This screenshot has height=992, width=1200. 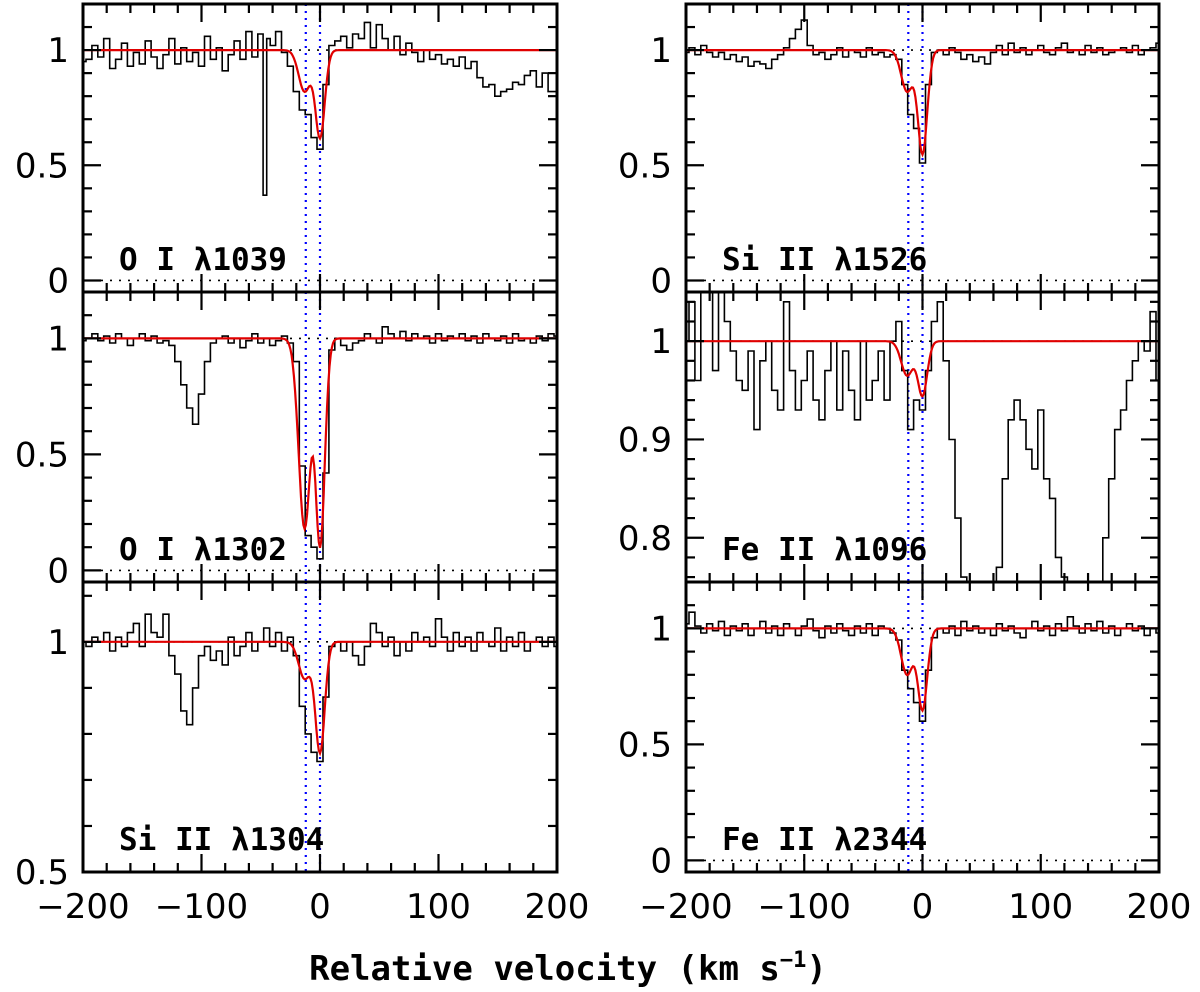 I want to click on x-axis-label-end: ), so click(x=816, y=969).